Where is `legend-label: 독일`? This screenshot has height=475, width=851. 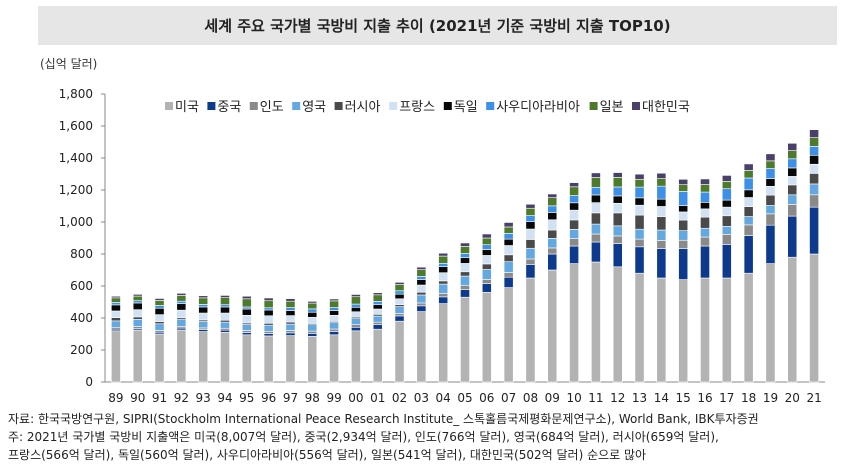
legend-label: 독일 is located at coordinates (466, 107).